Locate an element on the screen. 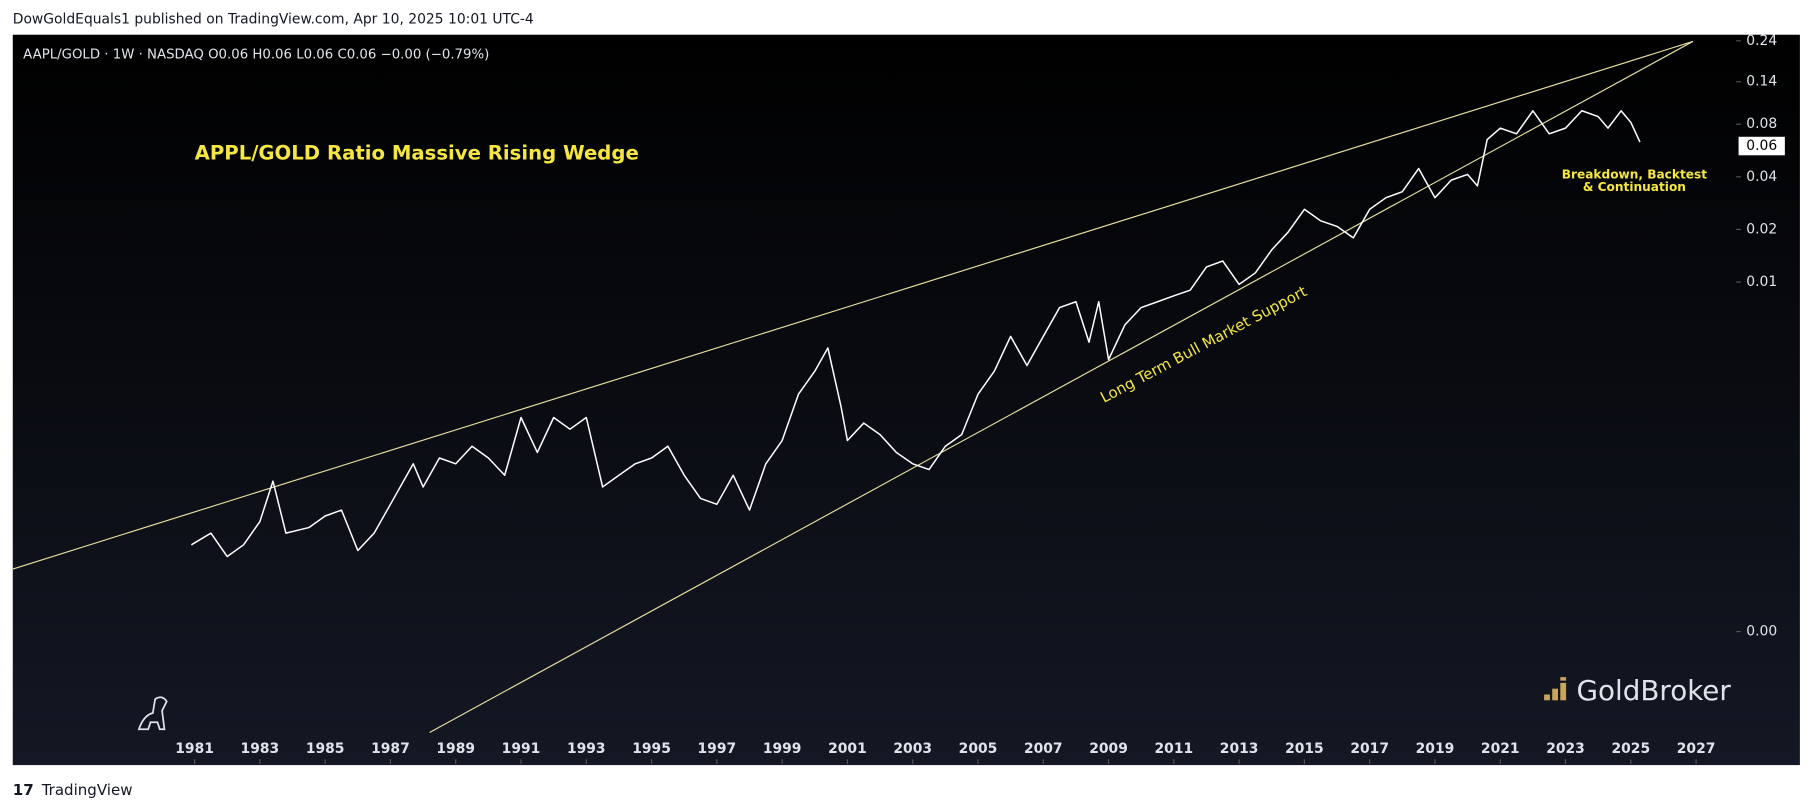  x-tick-label: 2009 is located at coordinates (1108, 749).